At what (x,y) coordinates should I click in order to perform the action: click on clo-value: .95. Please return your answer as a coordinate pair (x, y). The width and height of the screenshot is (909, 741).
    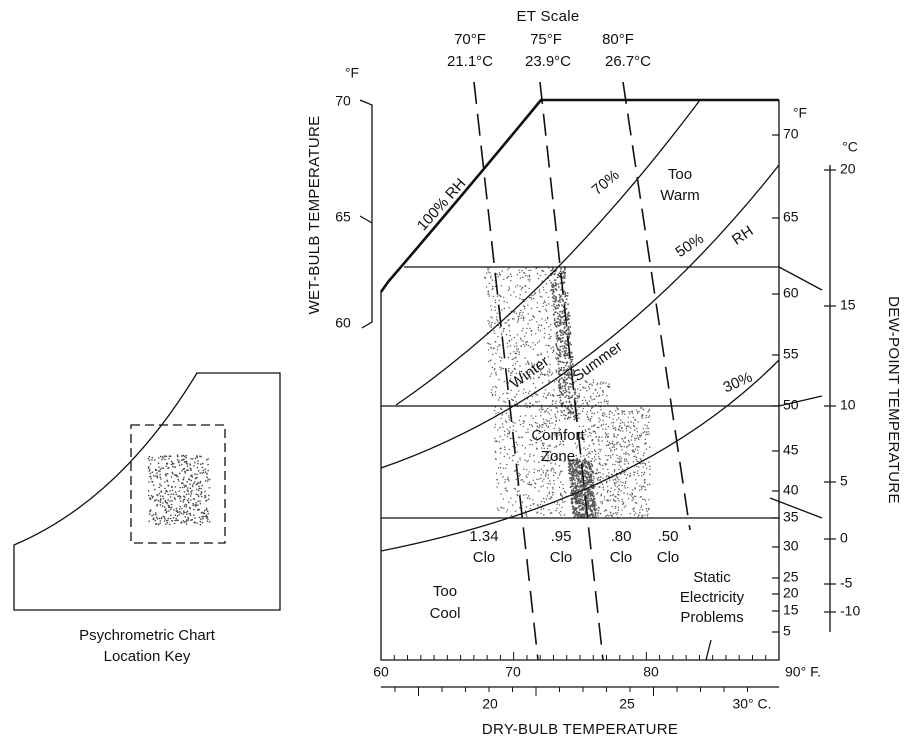
    Looking at the image, I should click on (561, 536).